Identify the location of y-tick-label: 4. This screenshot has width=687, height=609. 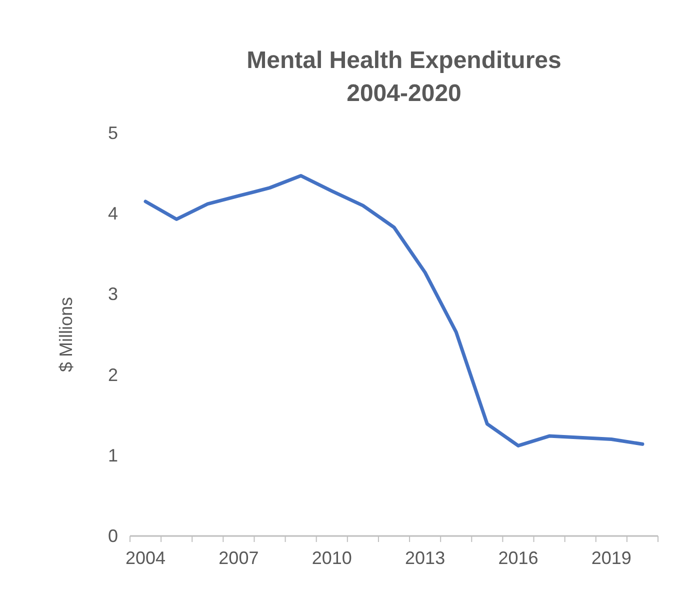
(113, 214).